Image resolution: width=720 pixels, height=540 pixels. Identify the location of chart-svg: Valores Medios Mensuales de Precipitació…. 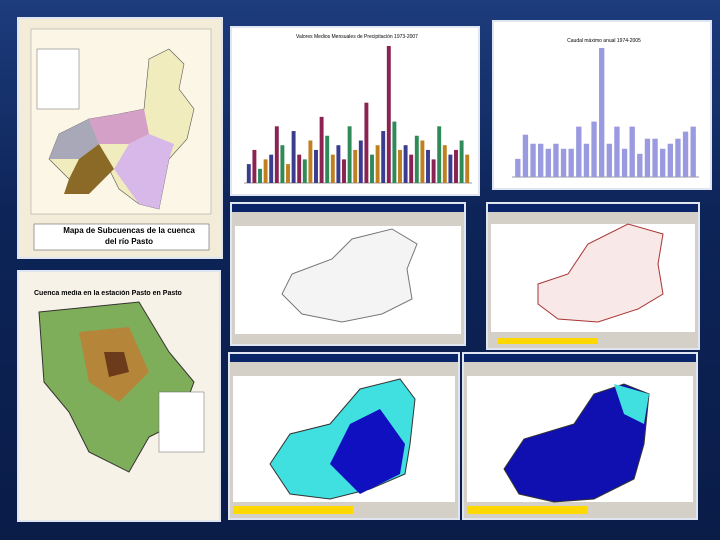
(358, 109).